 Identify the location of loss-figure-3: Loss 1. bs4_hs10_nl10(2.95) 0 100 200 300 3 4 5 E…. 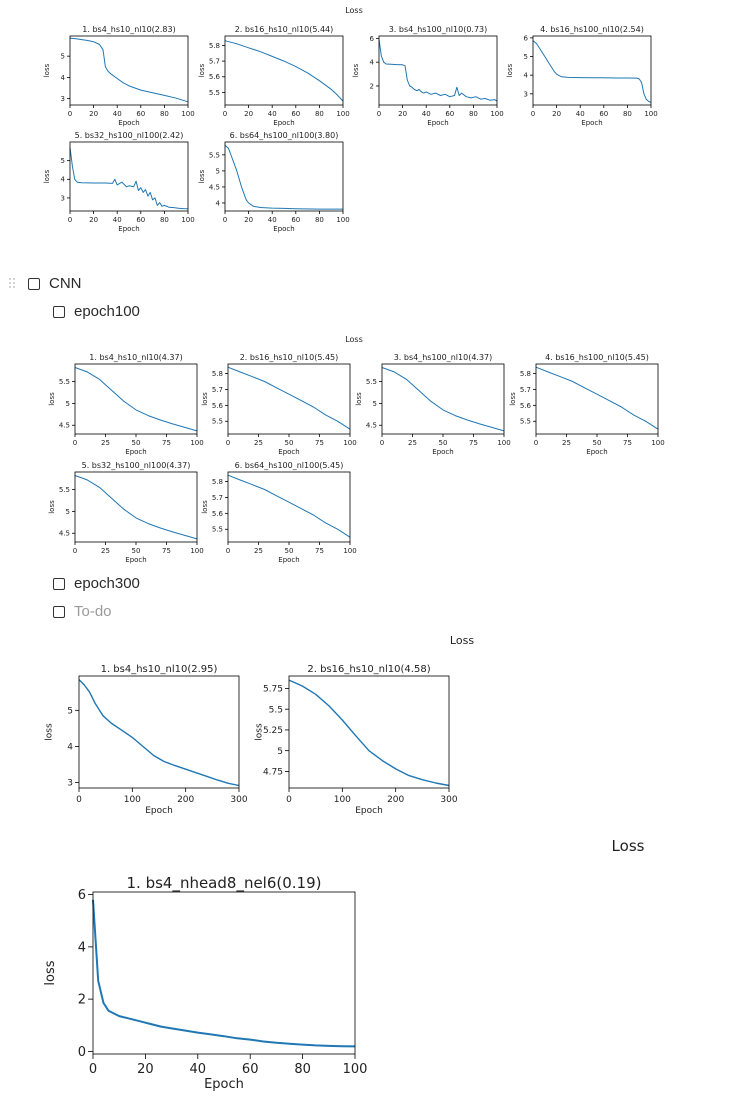
(260, 725).